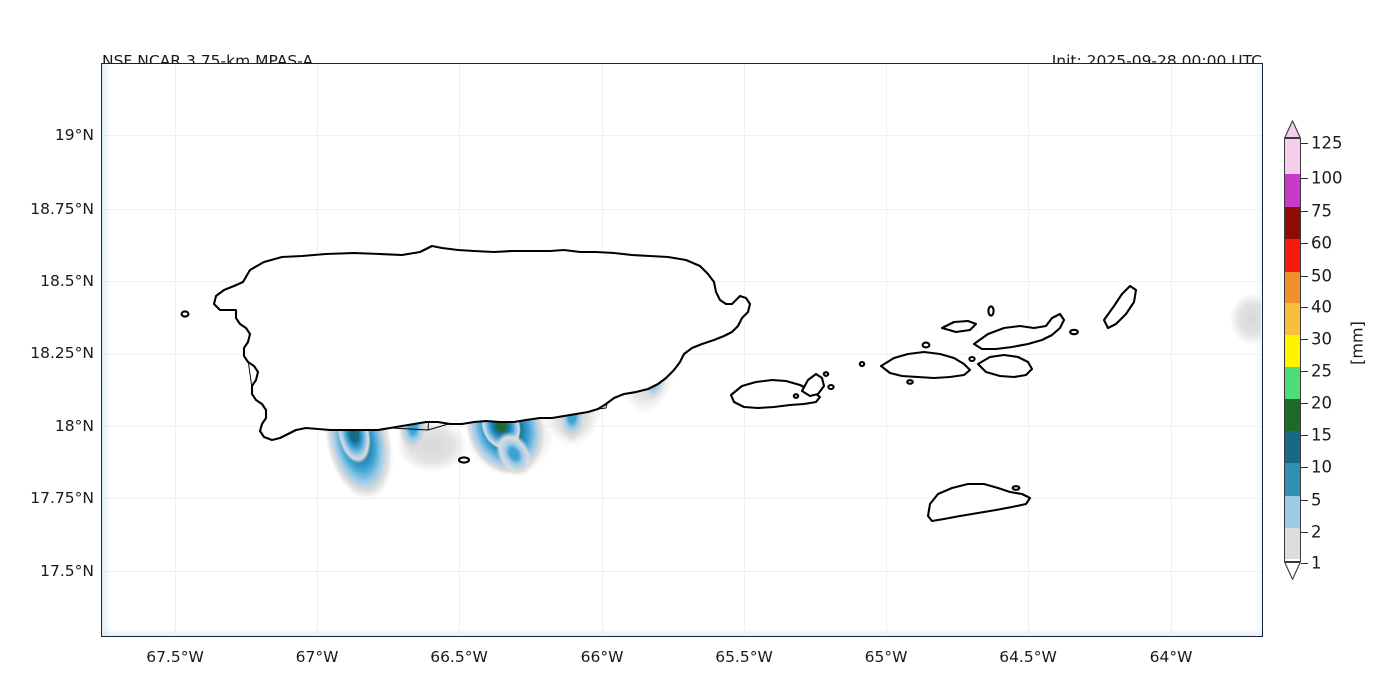 The image size is (1390, 687). Describe the element at coordinates (1005, 366) in the screenshot. I see `coastline-st-john` at that location.